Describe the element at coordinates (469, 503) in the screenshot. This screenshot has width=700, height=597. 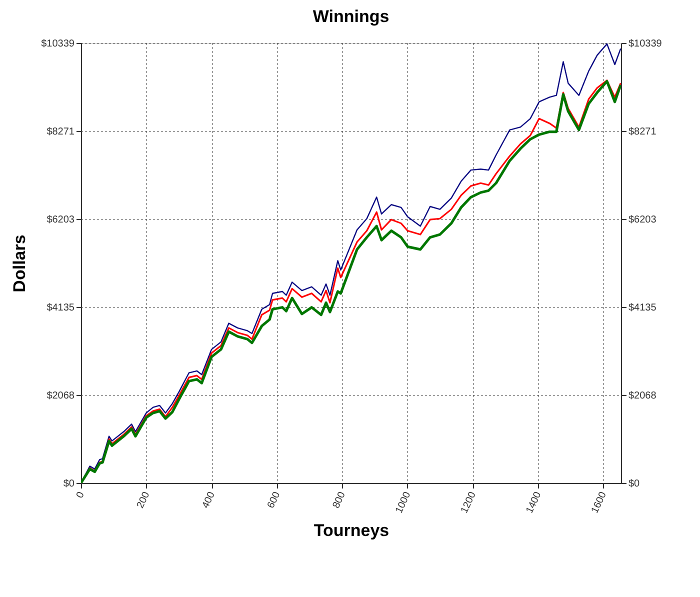
I see `x-tick-label: 1200` at that location.